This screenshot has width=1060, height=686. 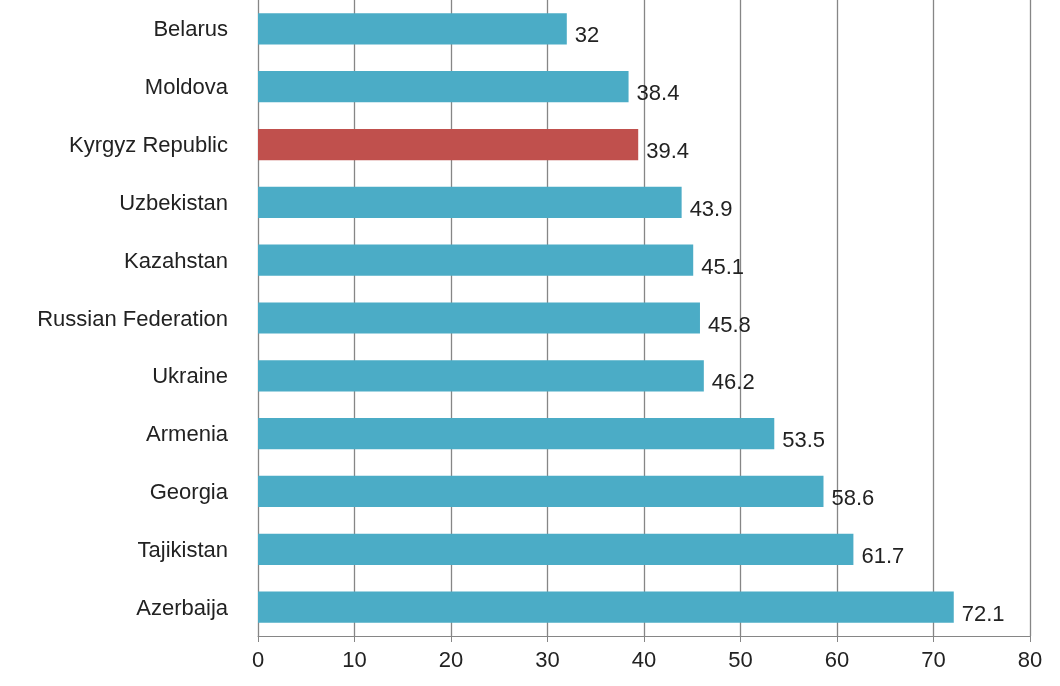 I want to click on x-tick-label: 70, so click(x=933, y=659).